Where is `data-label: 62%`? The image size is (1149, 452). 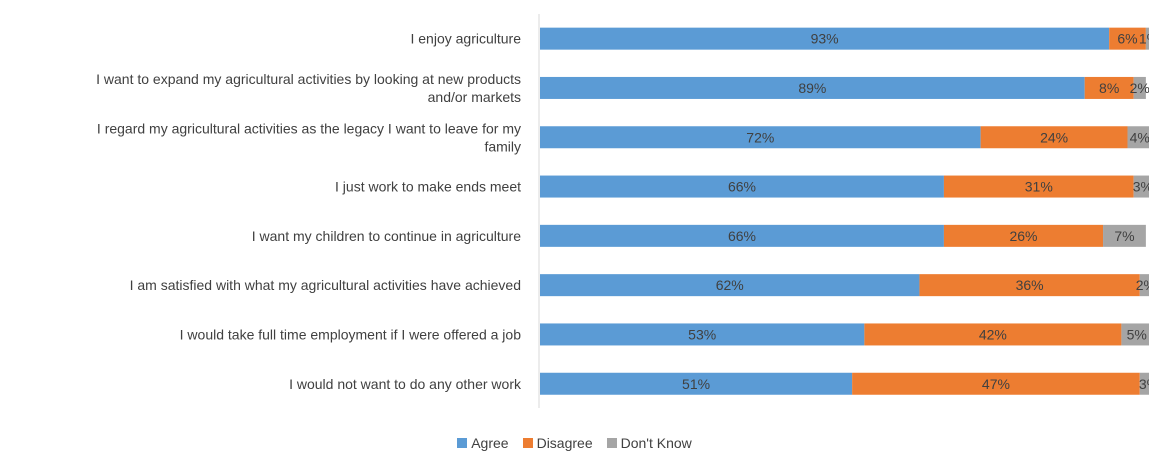 data-label: 62% is located at coordinates (730, 285).